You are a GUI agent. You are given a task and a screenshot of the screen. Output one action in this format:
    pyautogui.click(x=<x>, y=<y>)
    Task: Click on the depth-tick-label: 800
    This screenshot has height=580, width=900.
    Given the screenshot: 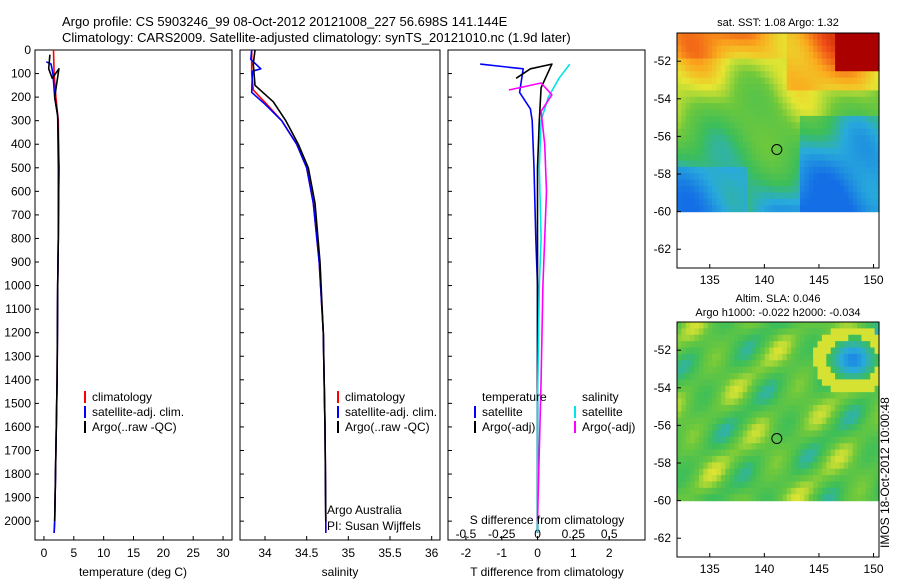 What is the action you would take?
    pyautogui.click(x=21, y=238)
    